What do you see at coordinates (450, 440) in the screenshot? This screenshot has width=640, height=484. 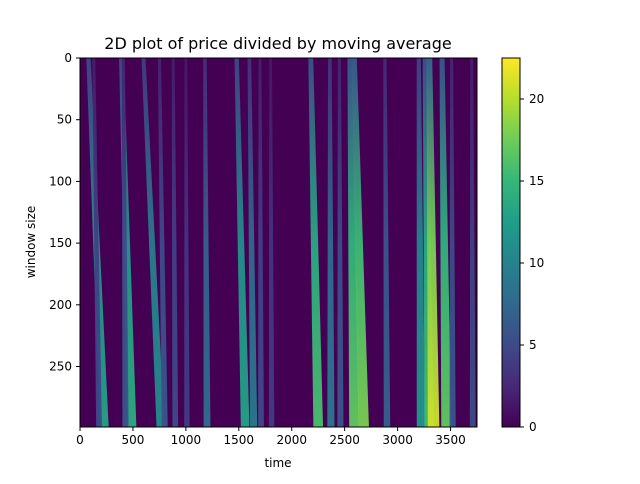 I see `x-tick-label: 3500` at bounding box center [450, 440].